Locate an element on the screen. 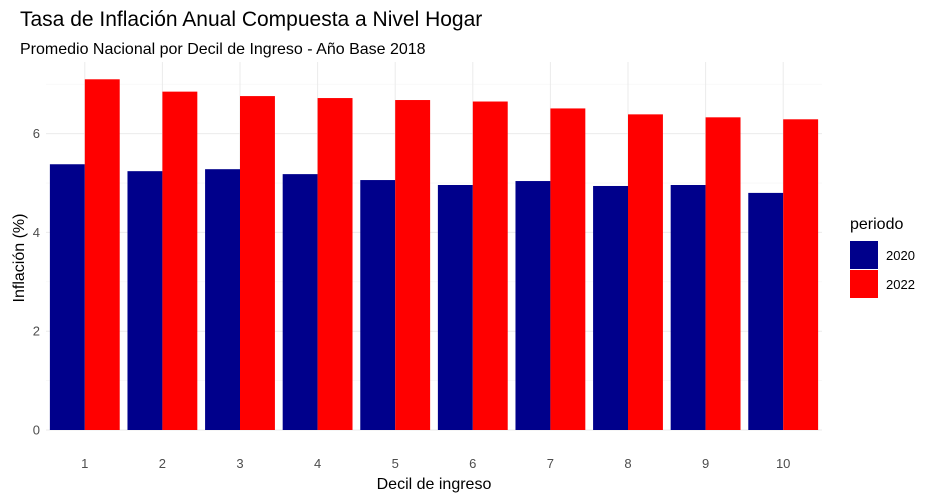 This screenshot has width=938, height=502. y-tick-label: 2 is located at coordinates (36, 331).